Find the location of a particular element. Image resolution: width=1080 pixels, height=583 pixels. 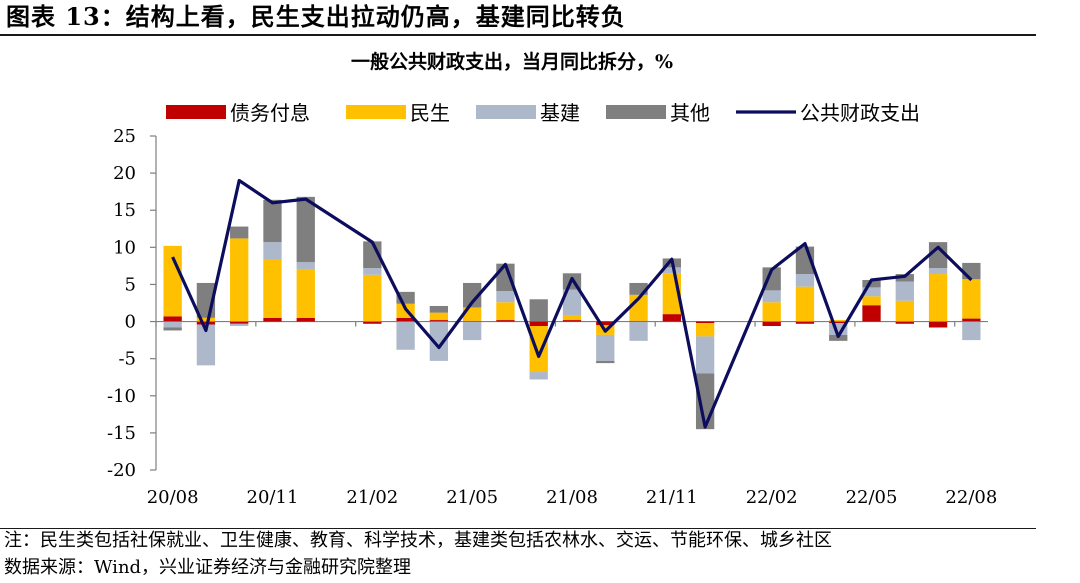

y-tick-label: 5 is located at coordinates (130, 284).